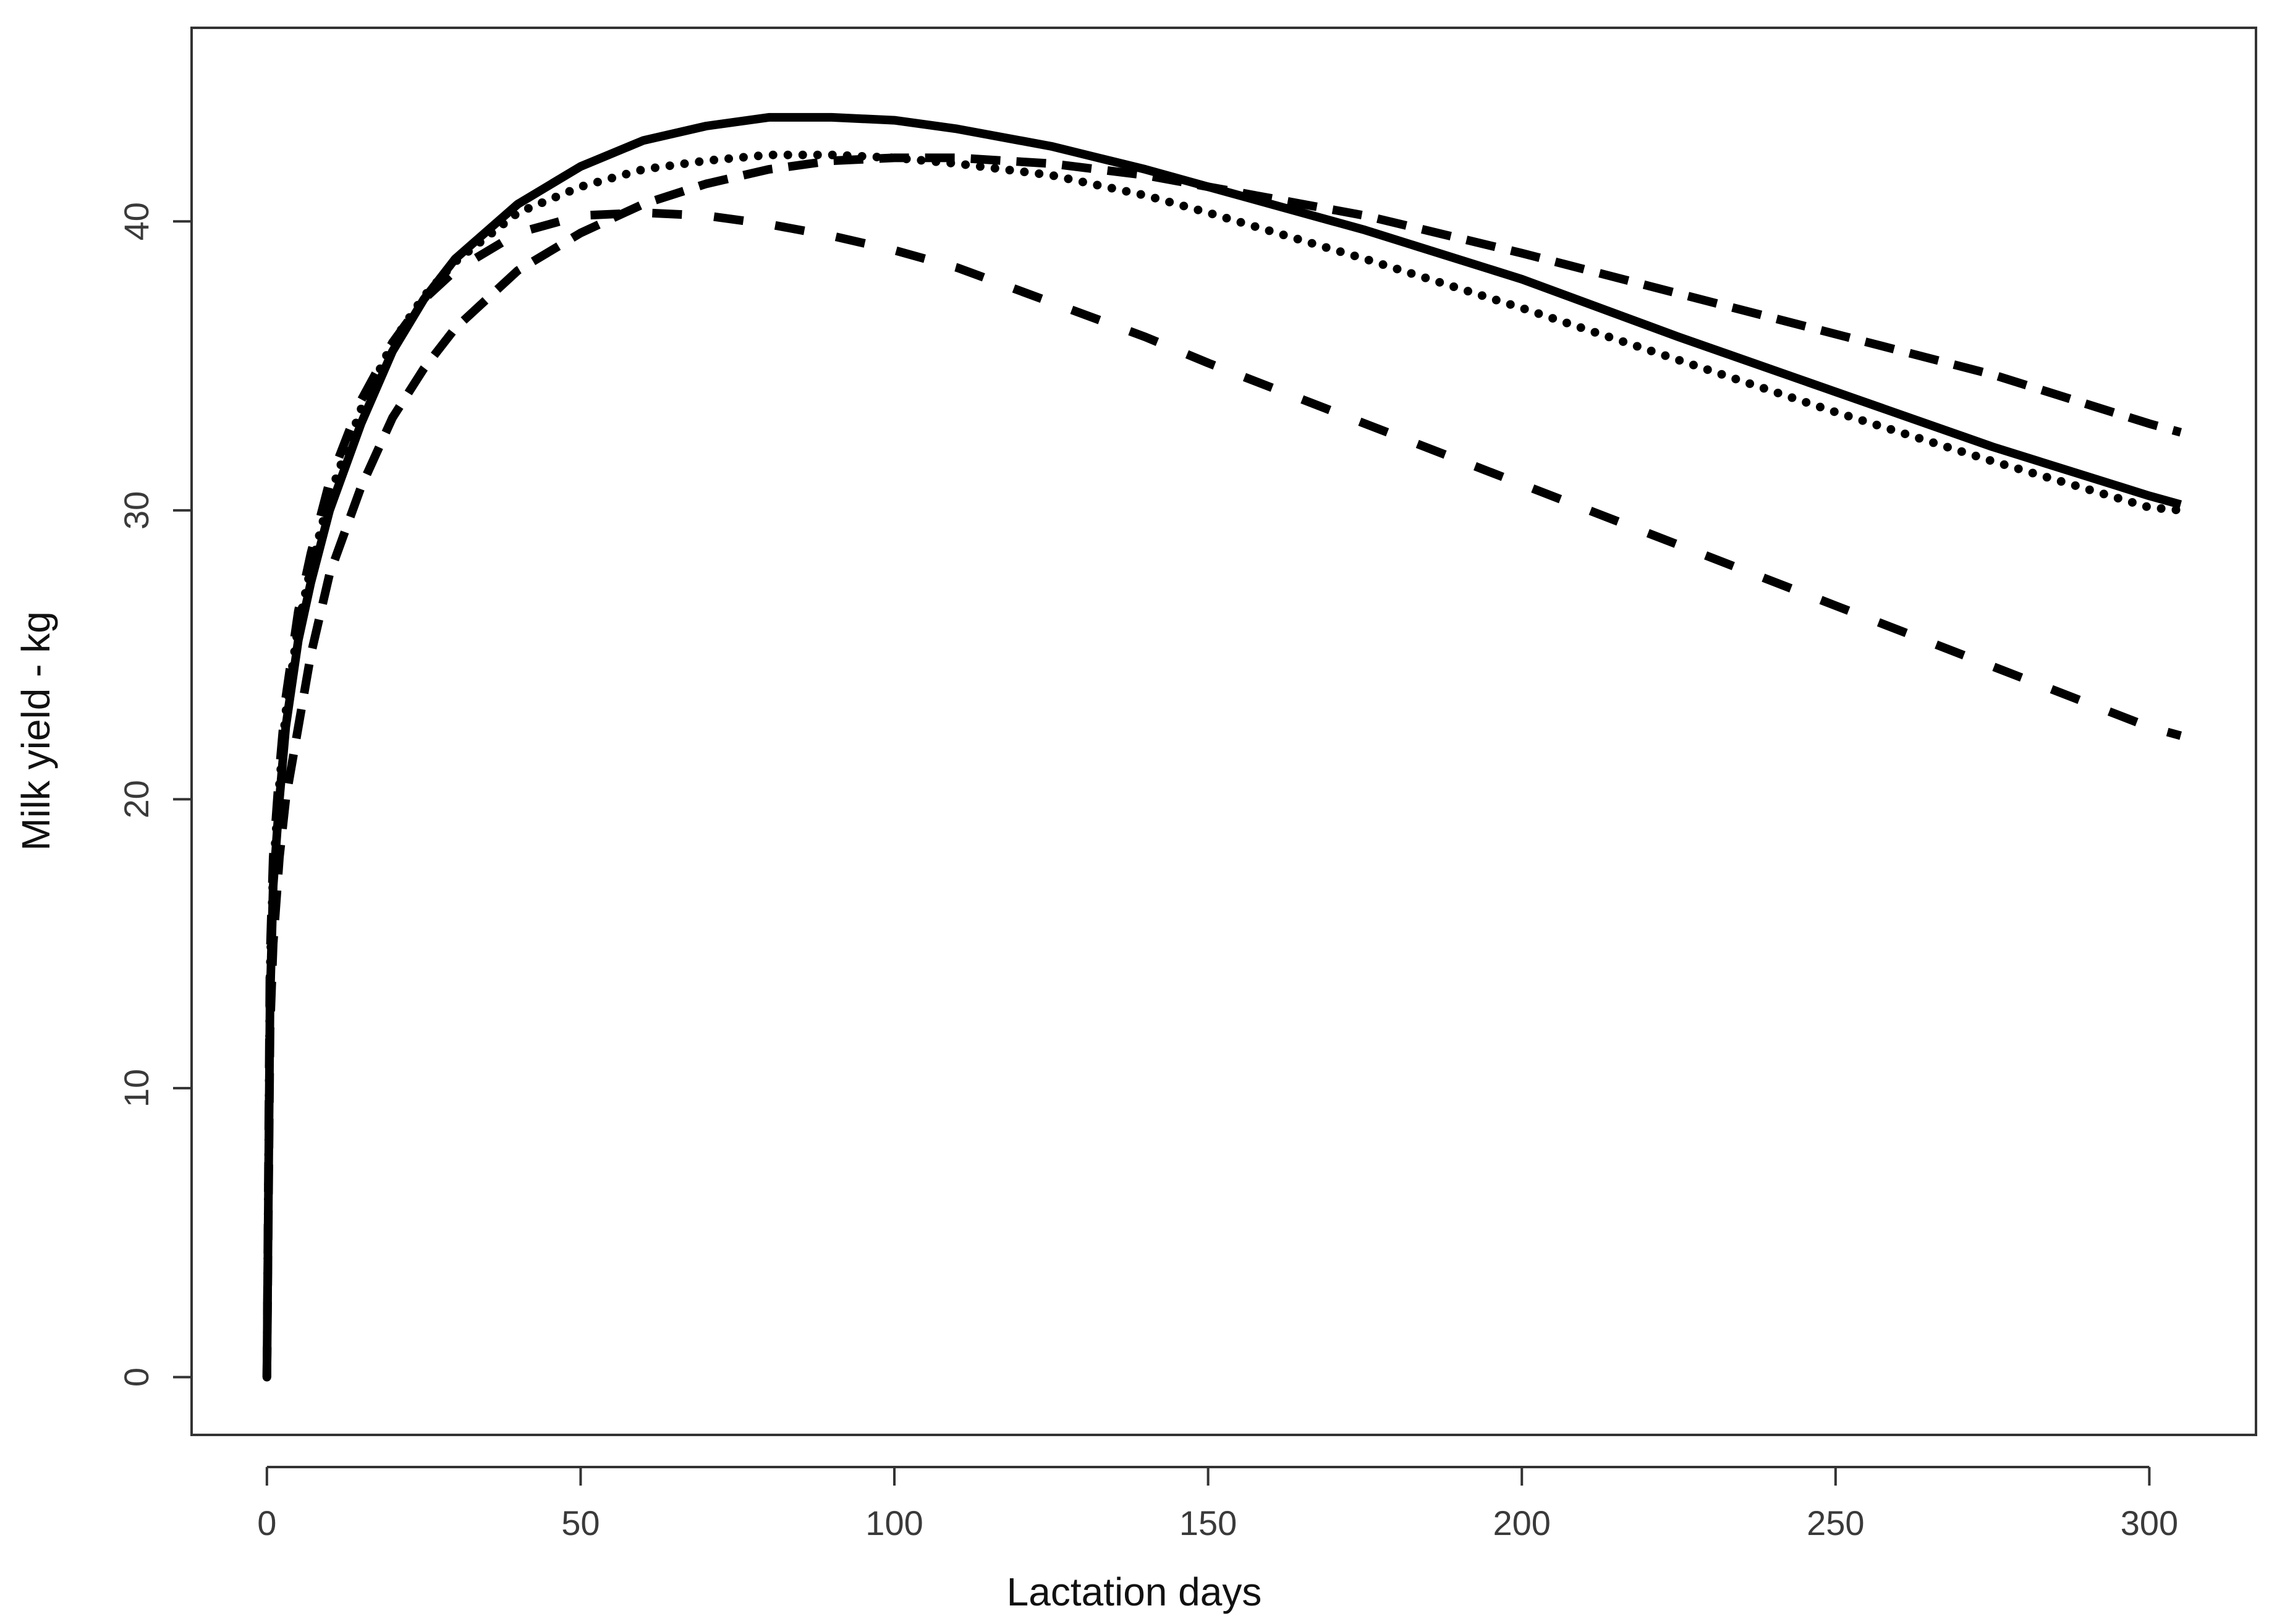 Image resolution: width=2277 pixels, height=1624 pixels. I want to click on y-axis: 0 10 20 30 40, so click(155, 794).